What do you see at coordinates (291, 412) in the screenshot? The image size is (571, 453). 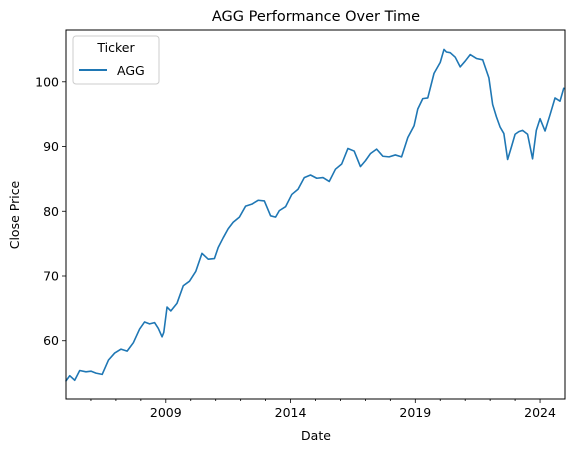 I see `x-tick-label: 2014` at bounding box center [291, 412].